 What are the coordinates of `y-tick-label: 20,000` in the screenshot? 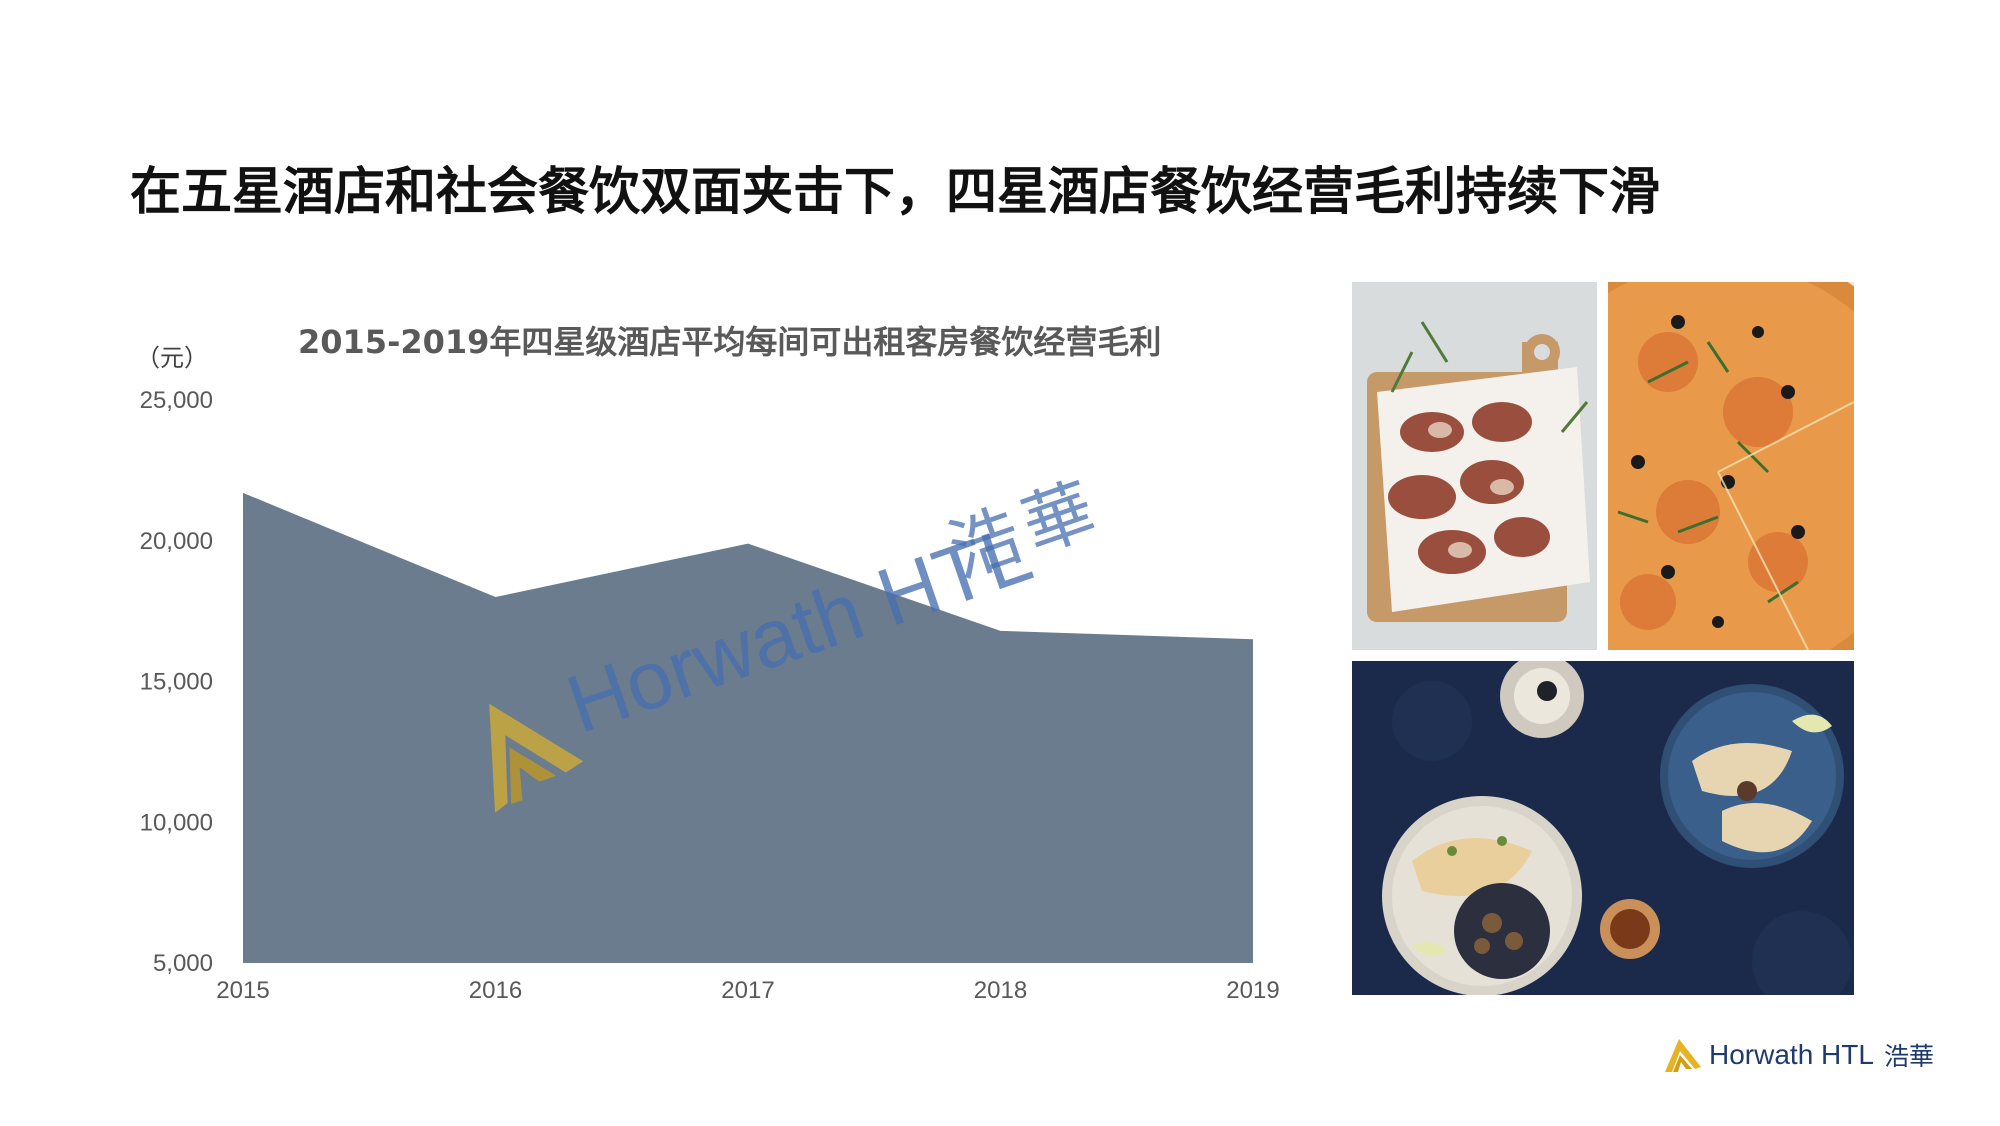 It's located at (176, 541).